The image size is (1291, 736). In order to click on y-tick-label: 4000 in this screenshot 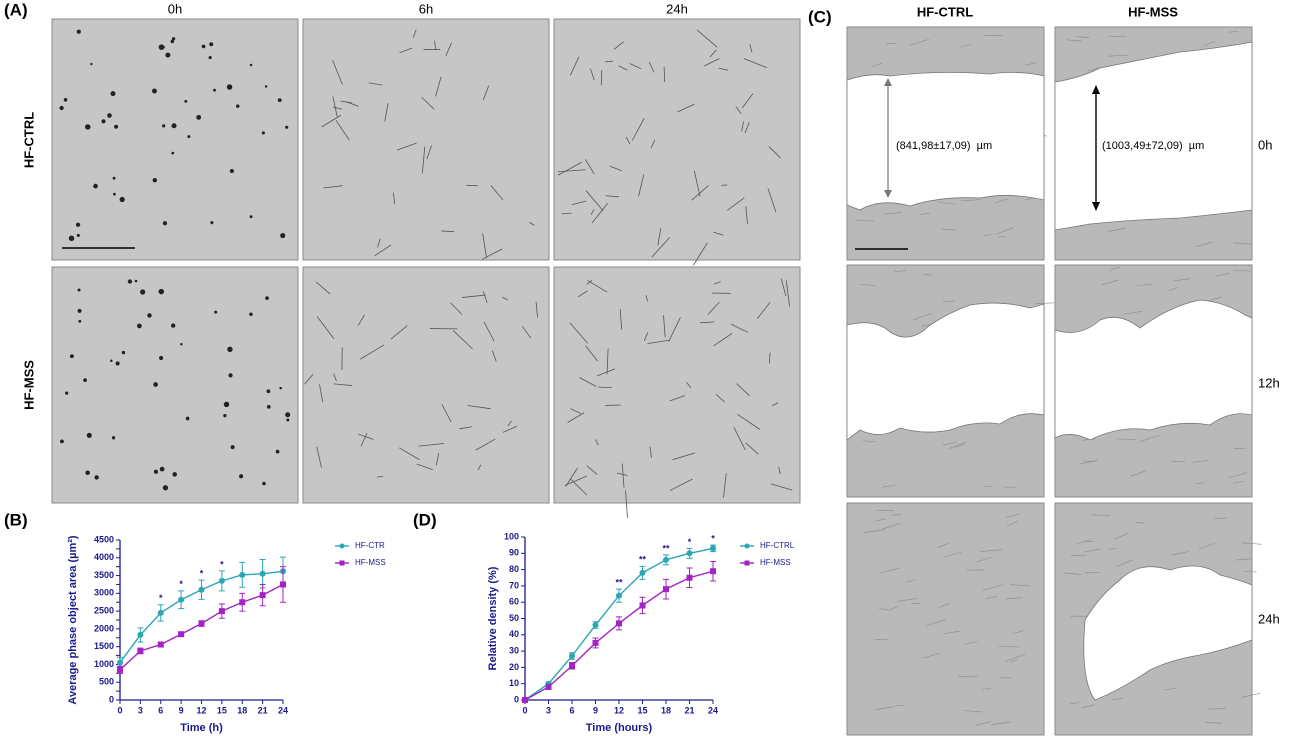, I will do `click(104, 557)`.